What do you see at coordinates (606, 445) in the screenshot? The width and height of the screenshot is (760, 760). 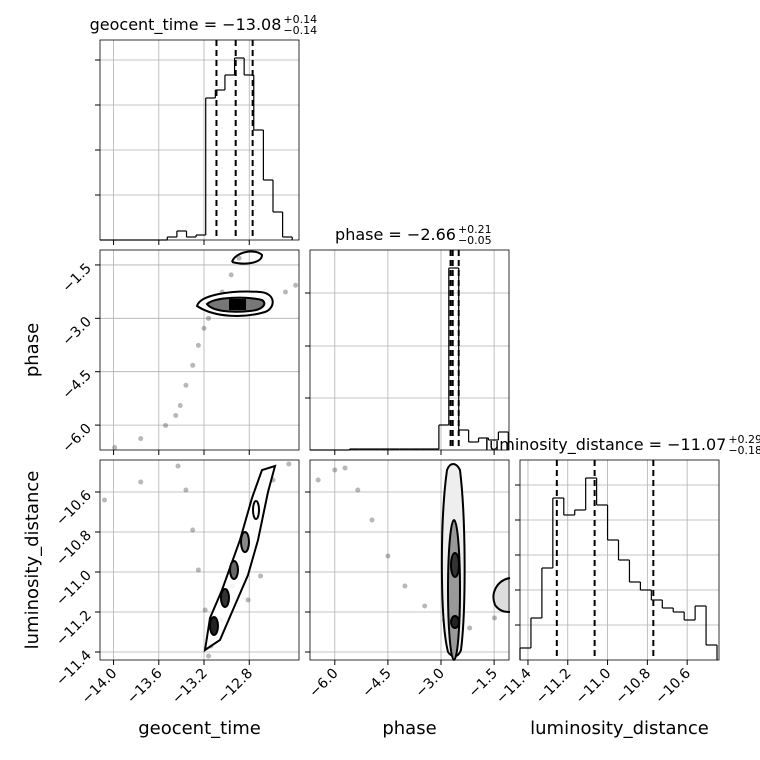 I see `panel-title: luminosity_distance = −11.07` at bounding box center [606, 445].